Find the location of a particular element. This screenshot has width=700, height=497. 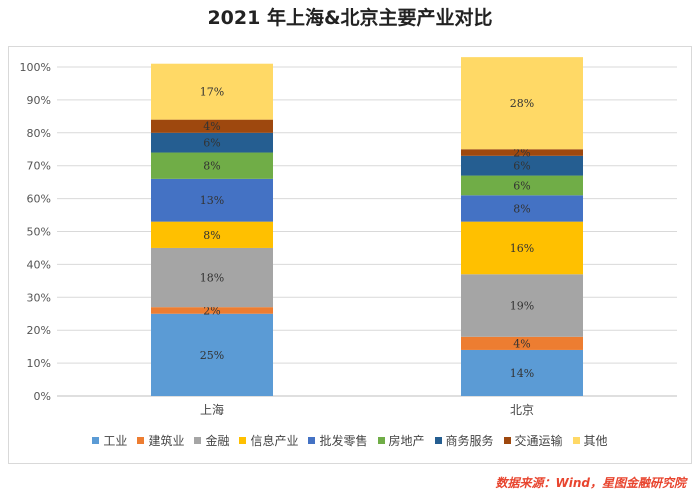

data-label: 14% is located at coordinates (522, 373).